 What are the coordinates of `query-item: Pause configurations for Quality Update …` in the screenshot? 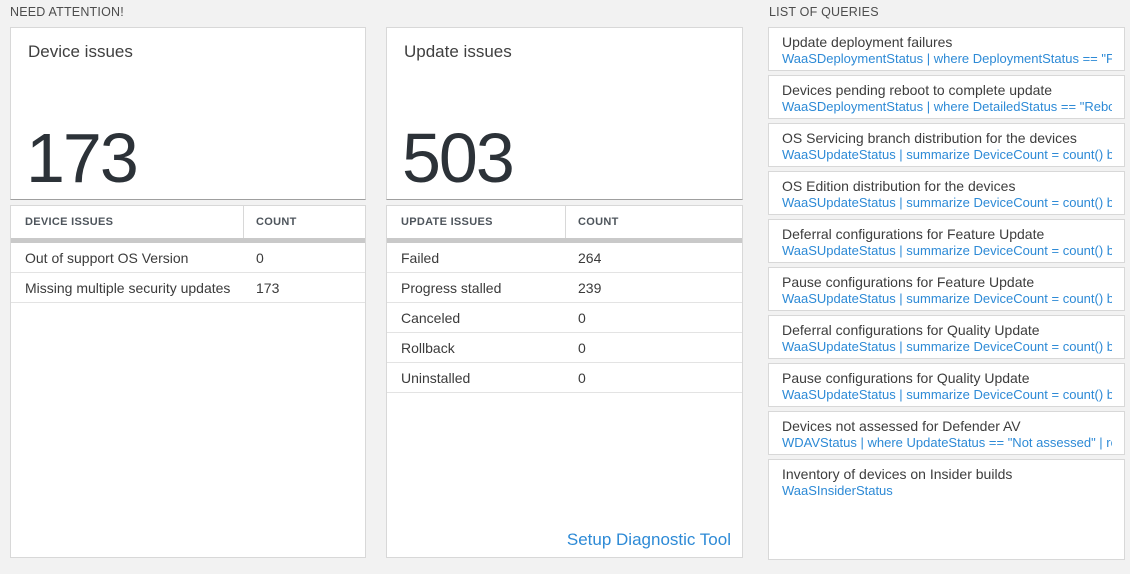 It's located at (946, 385).